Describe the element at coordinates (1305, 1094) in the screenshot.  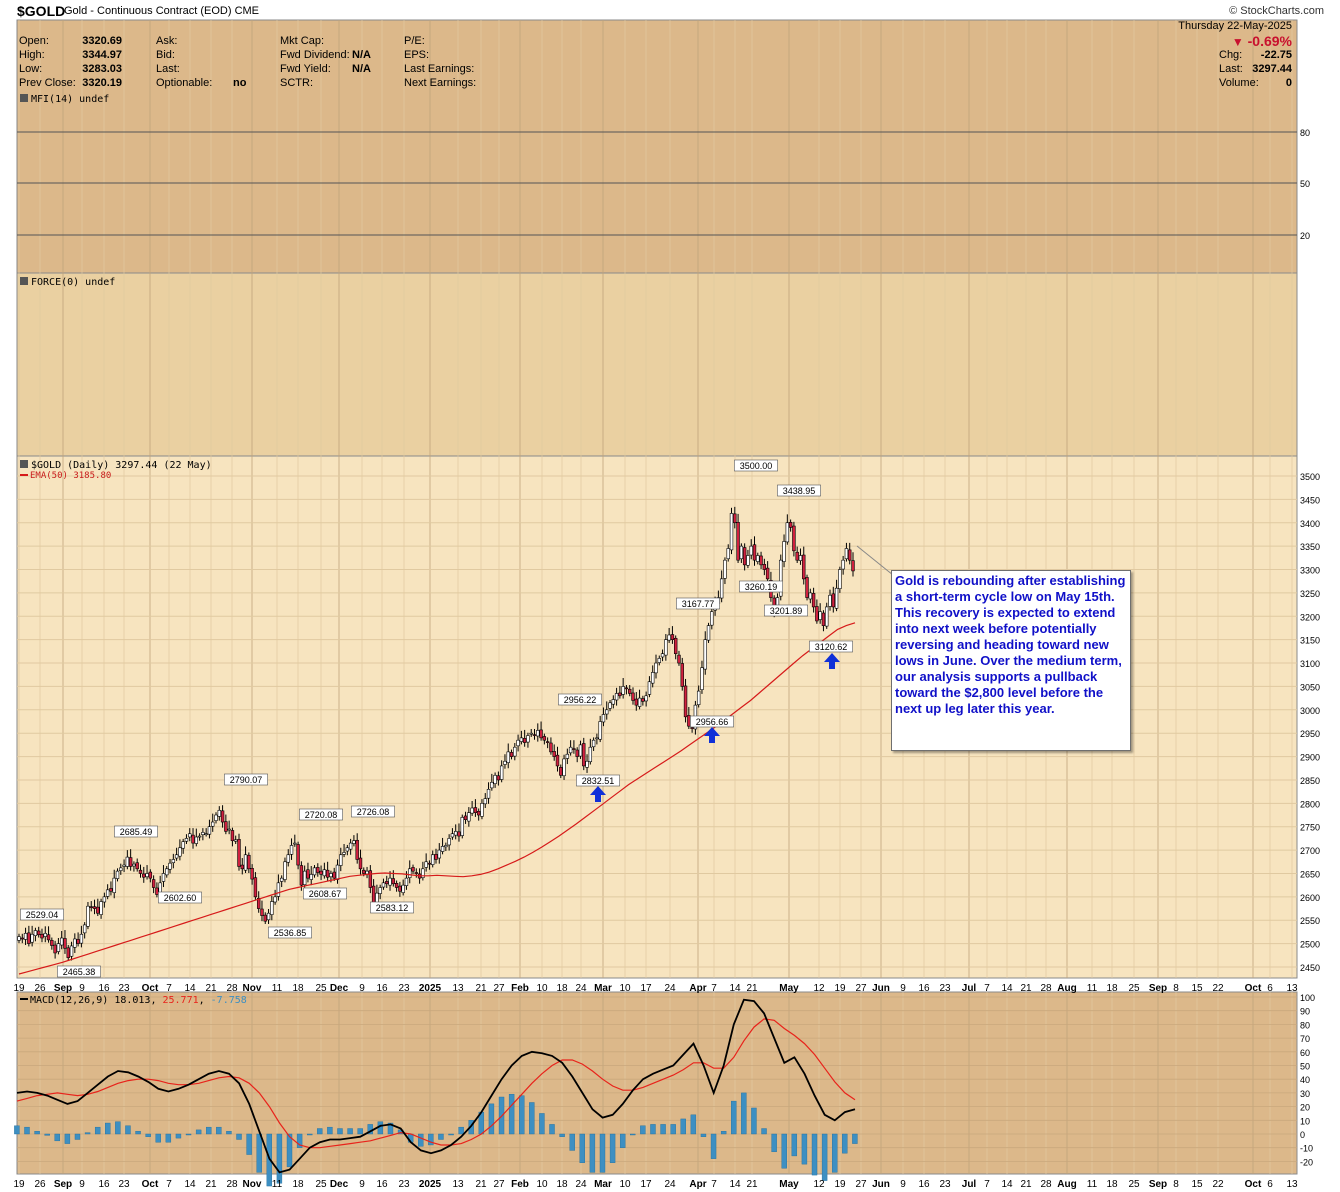
I see `macd-tick-label: 30` at that location.